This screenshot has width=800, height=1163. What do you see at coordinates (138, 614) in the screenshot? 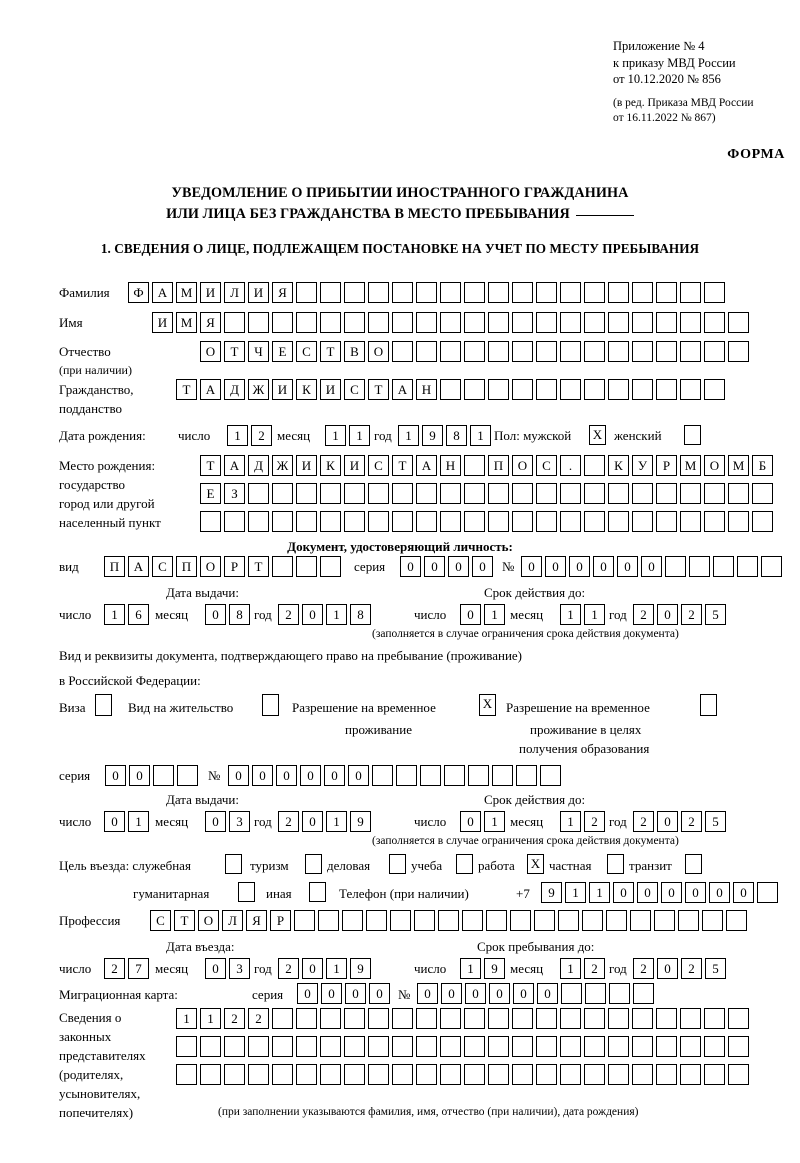
I see `form-cell: 6` at bounding box center [138, 614].